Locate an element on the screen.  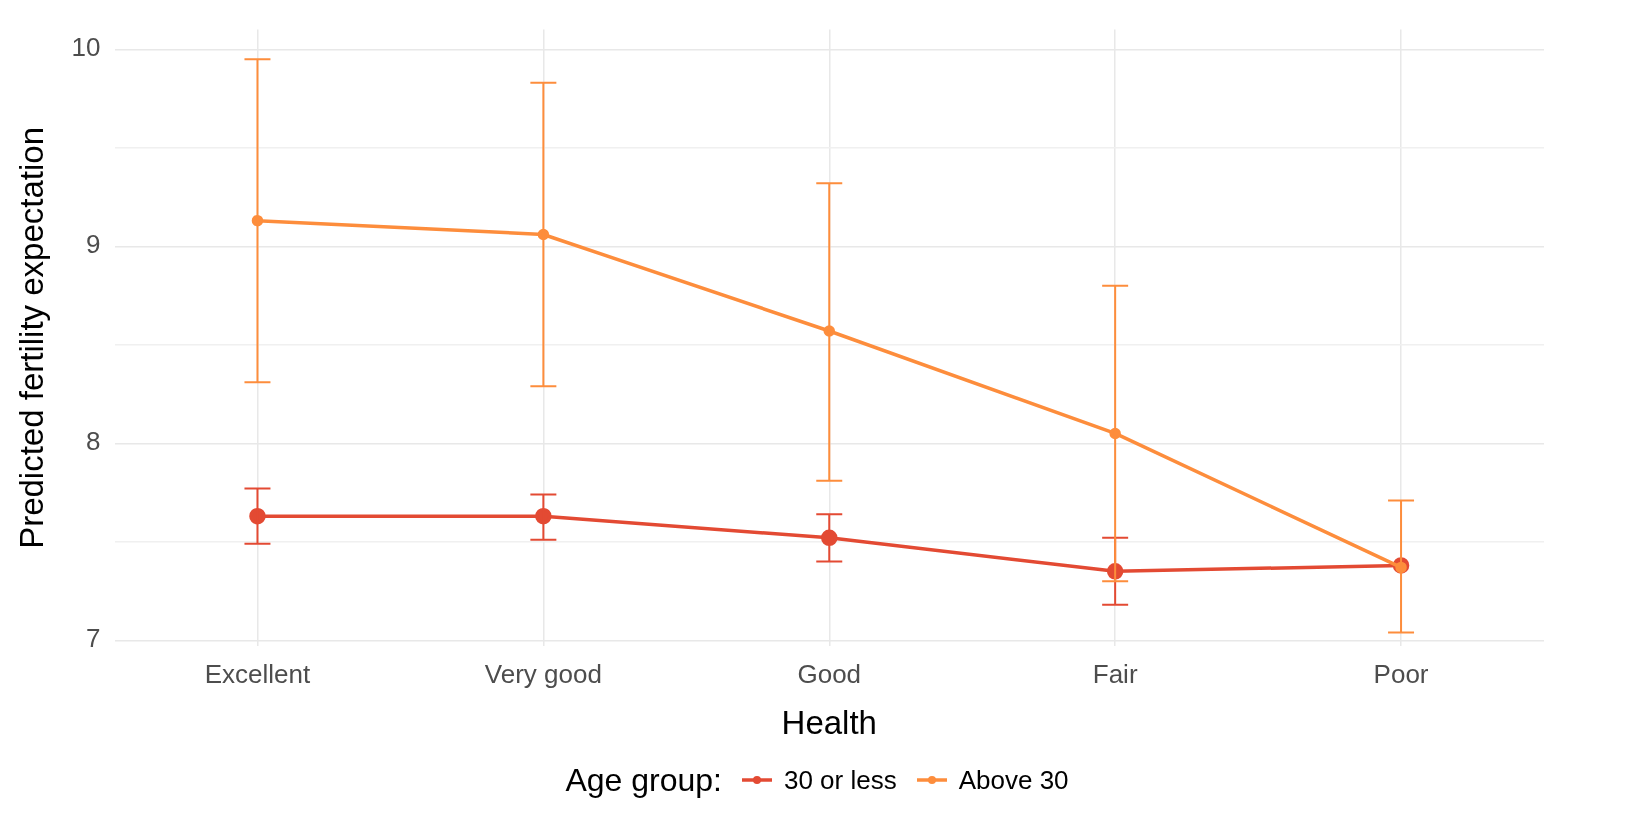
x-tick-label: Very good is located at coordinates (543, 673).